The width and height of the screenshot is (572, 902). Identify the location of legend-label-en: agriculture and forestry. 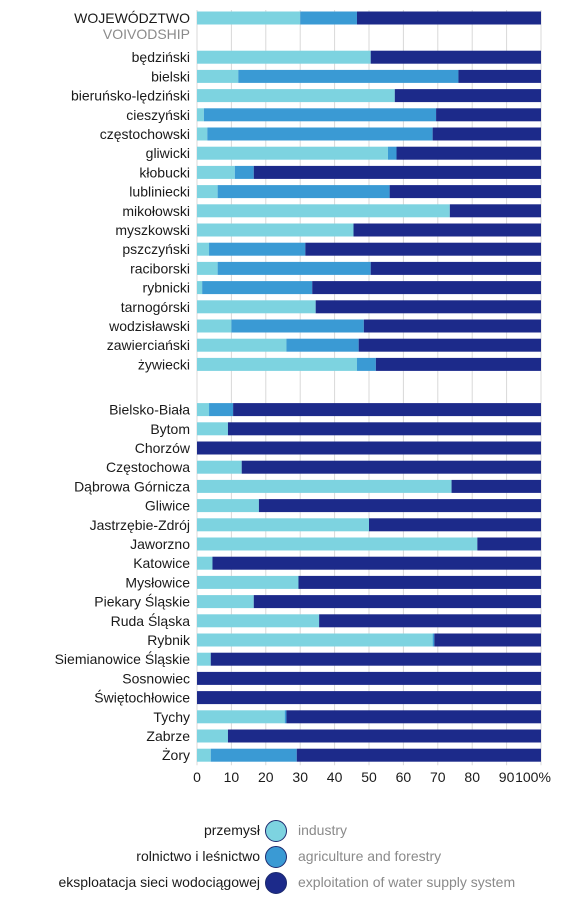
(370, 856).